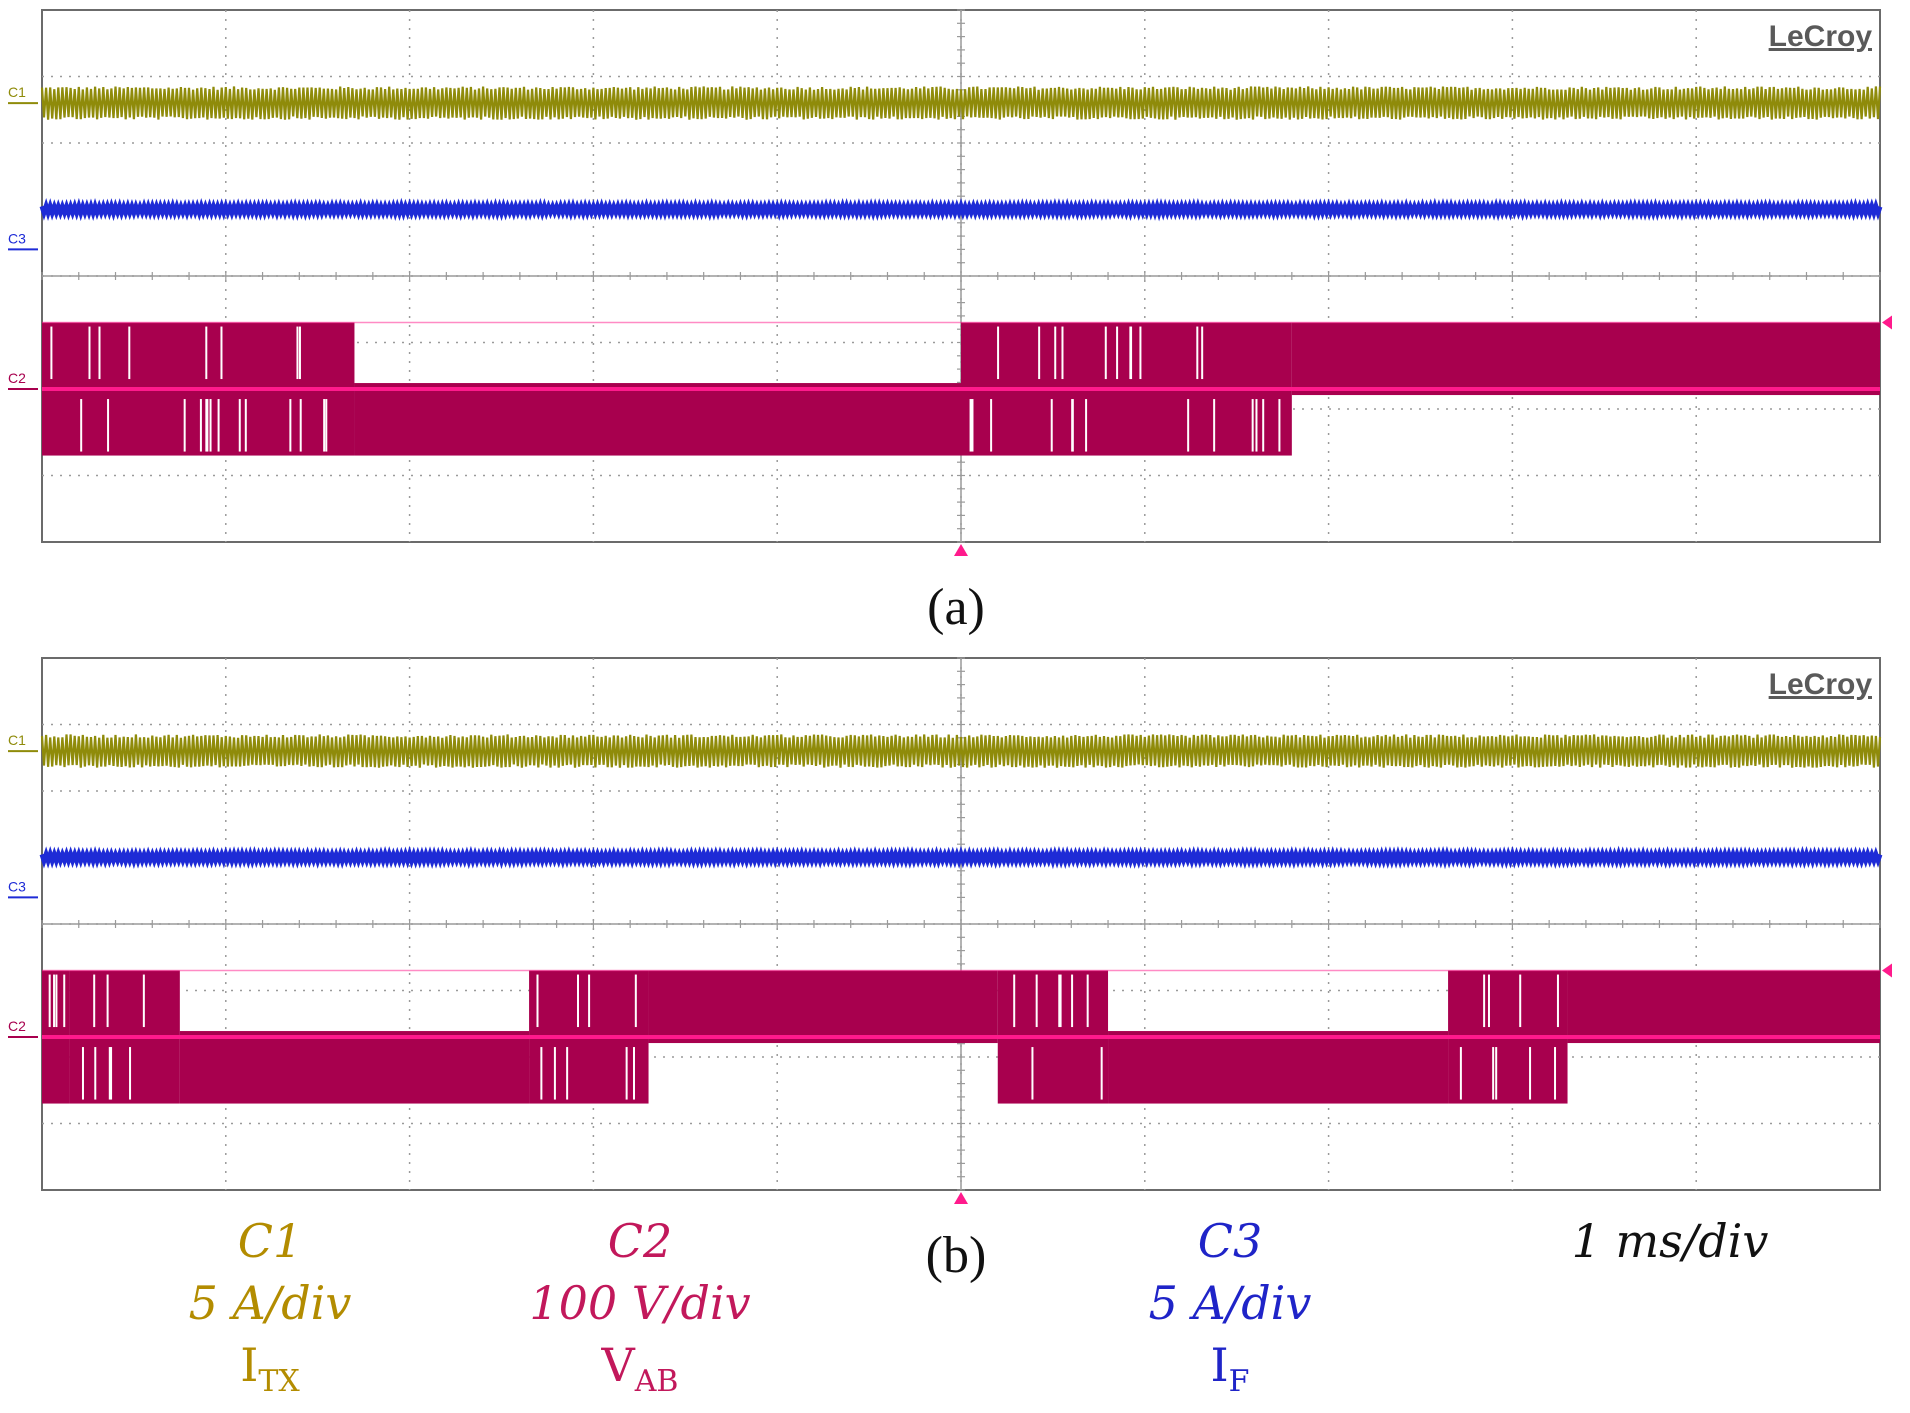 This screenshot has height=1413, width=1910. I want to click on legend-timebase-value: 1 ms/div, so click(1670, 1241).